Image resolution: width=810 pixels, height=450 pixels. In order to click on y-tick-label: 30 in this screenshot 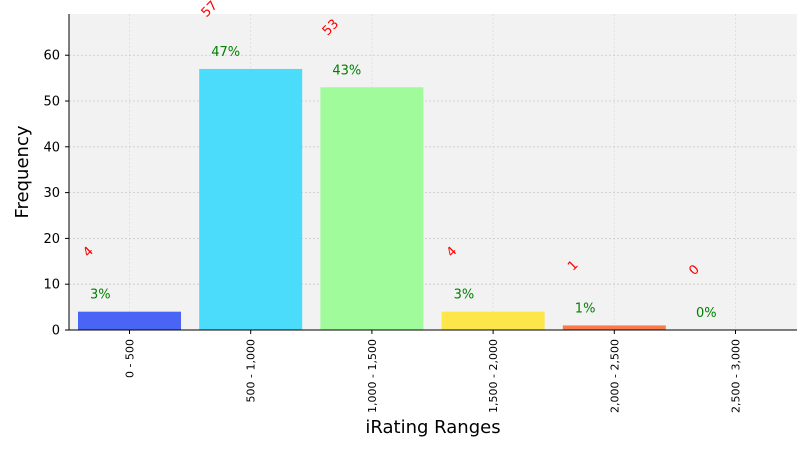, I will do `click(51, 193)`.